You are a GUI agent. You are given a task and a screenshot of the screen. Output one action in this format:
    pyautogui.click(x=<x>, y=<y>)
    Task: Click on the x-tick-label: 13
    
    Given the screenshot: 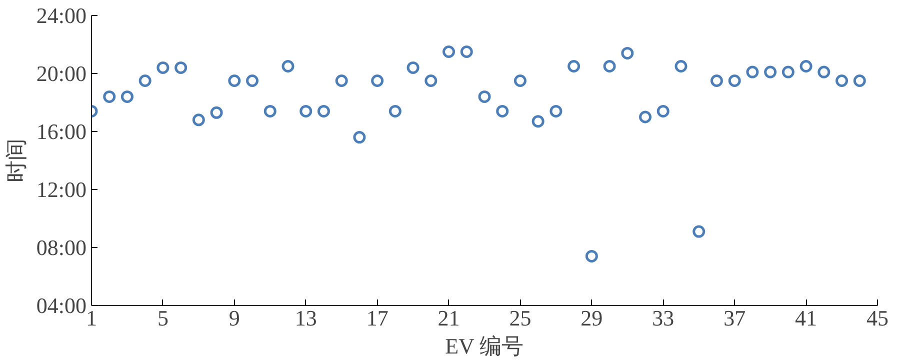 What is the action you would take?
    pyautogui.click(x=305, y=318)
    